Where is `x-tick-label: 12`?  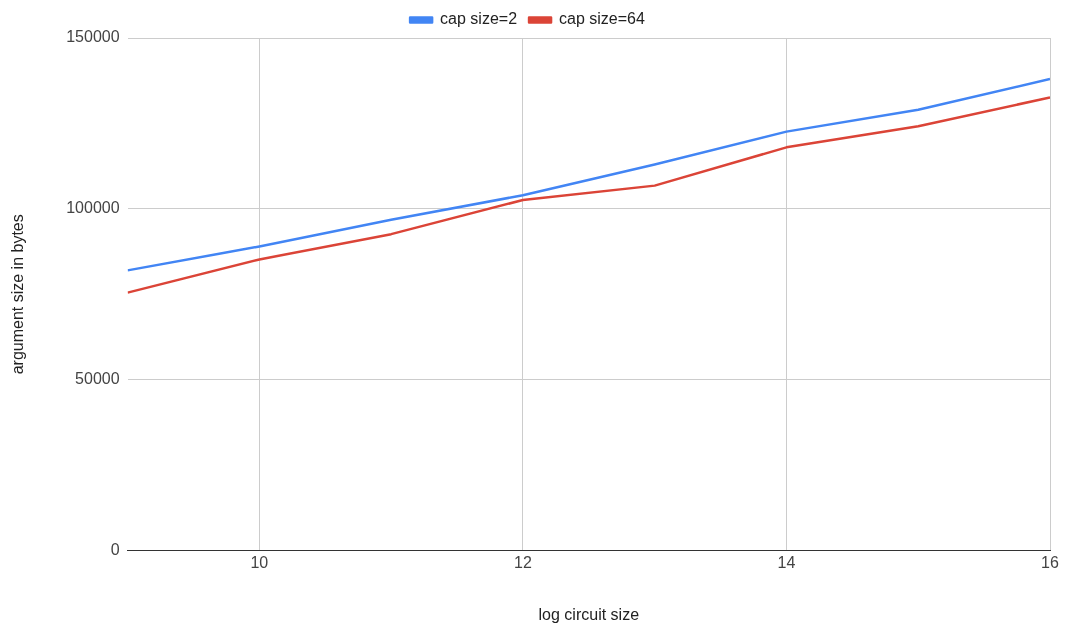 x-tick-label: 12 is located at coordinates (523, 562).